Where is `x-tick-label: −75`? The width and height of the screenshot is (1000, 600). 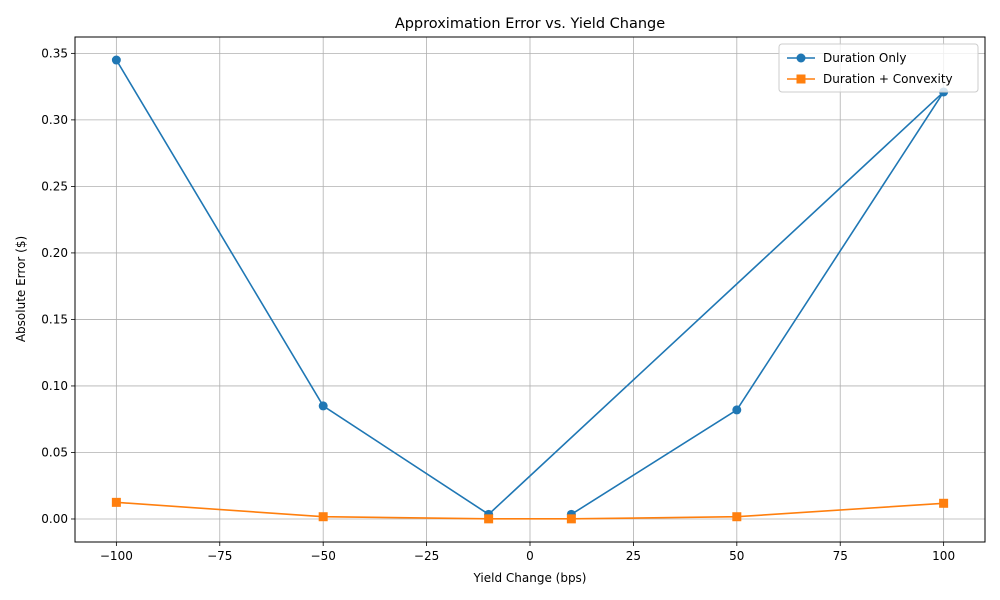
x-tick-label: −75 is located at coordinates (219, 556).